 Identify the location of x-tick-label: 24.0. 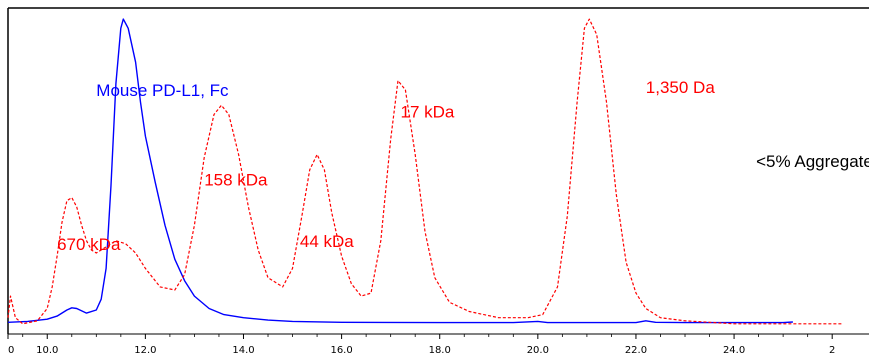
(734, 350).